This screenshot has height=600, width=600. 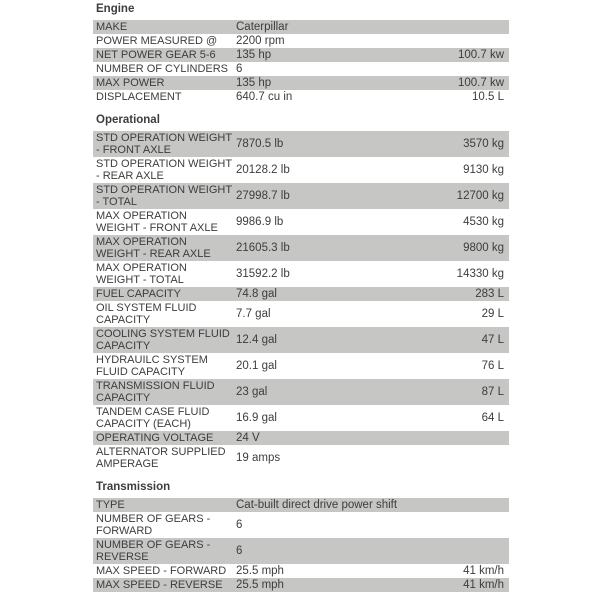 I want to click on row-value: 20128.2 lb, so click(x=263, y=169).